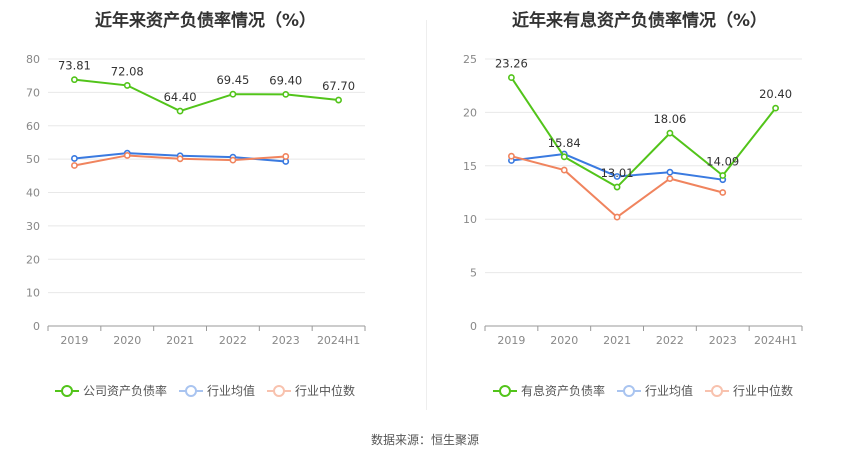 The height and width of the screenshot is (459, 850). I want to click on y-tick-label: 70, so click(33, 92).